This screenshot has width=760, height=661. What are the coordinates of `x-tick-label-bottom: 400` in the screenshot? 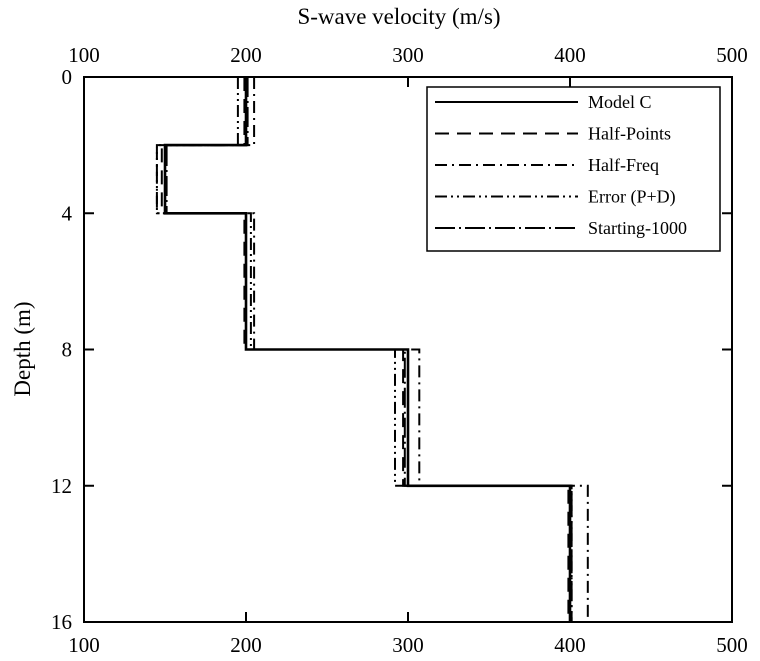 It's located at (570, 645).